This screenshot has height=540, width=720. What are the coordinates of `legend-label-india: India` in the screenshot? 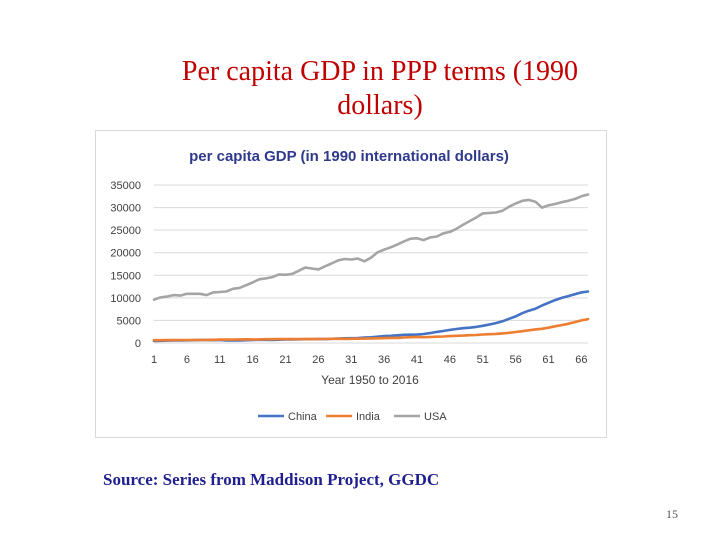 It's located at (368, 417).